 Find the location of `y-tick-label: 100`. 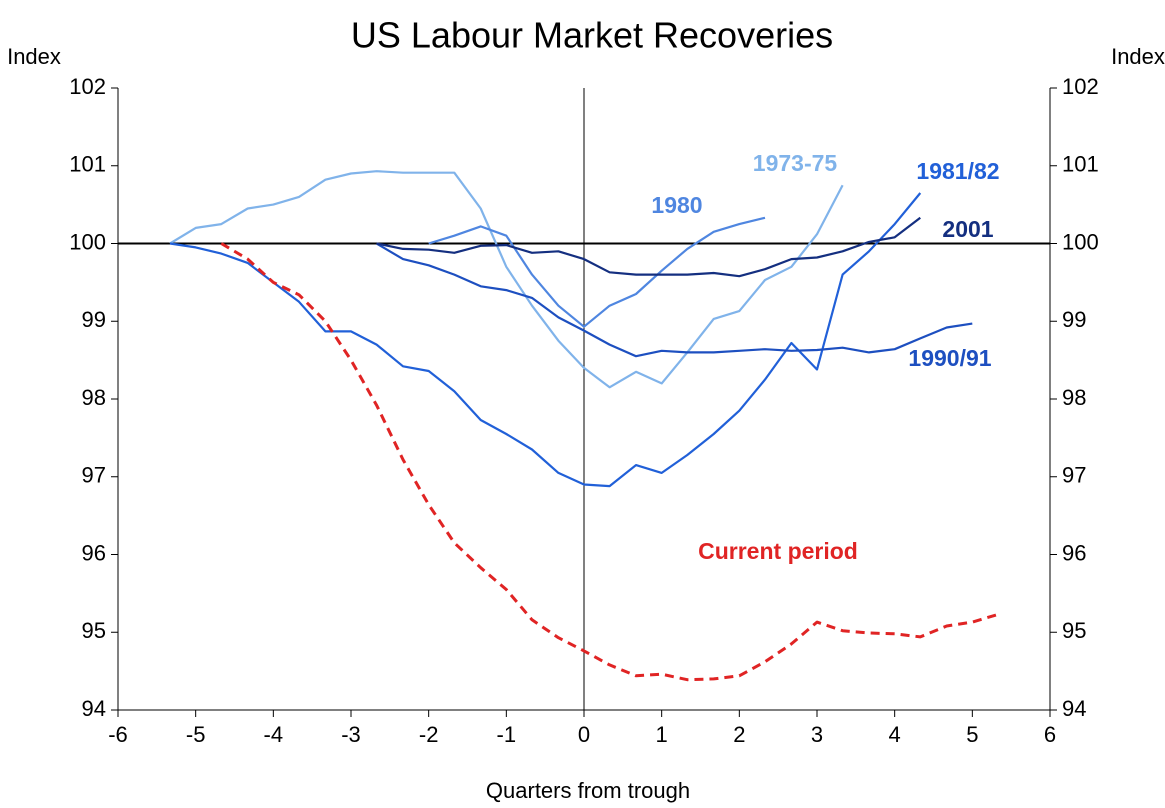

y-tick-label: 100 is located at coordinates (87, 241).